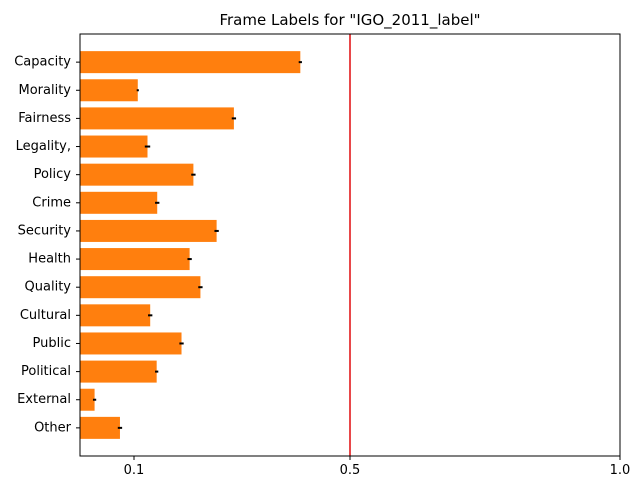  I want to click on y-tick-label: Other, so click(53, 427).